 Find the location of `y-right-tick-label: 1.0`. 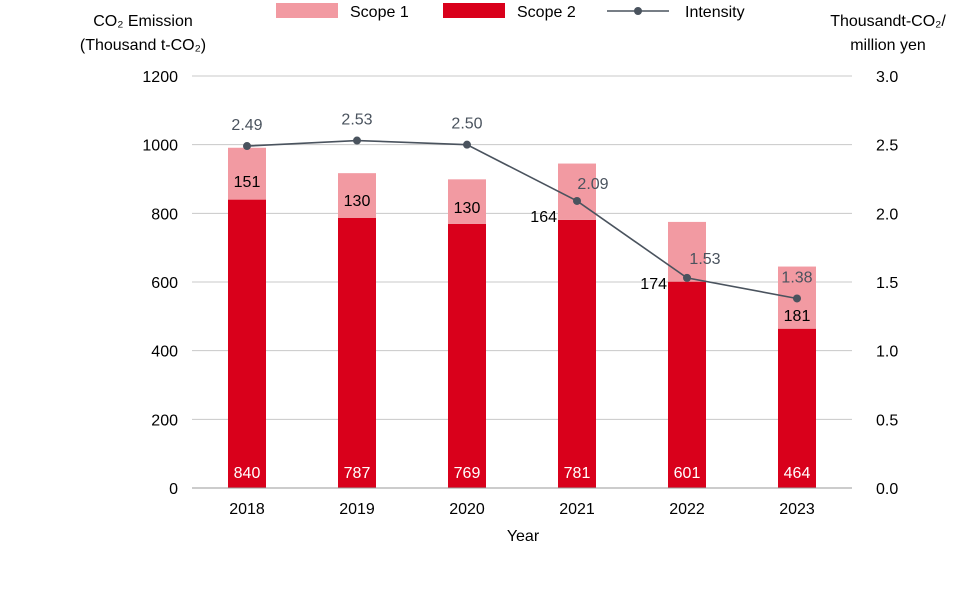

y-right-tick-label: 1.0 is located at coordinates (887, 352).